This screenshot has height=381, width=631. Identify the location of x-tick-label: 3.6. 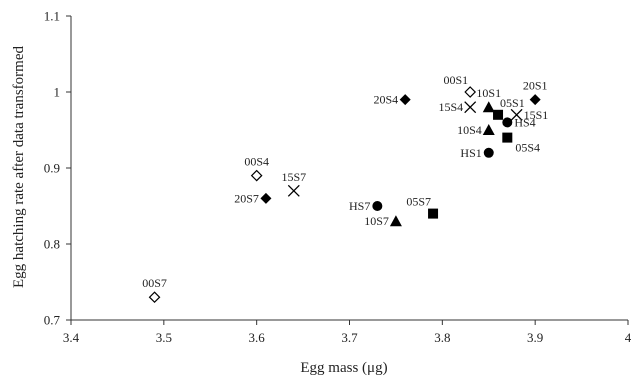
(257, 337).